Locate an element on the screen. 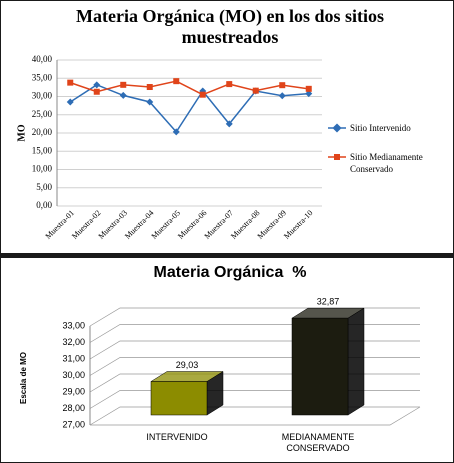  y-tick-label: 20,00 is located at coordinates (42, 132).